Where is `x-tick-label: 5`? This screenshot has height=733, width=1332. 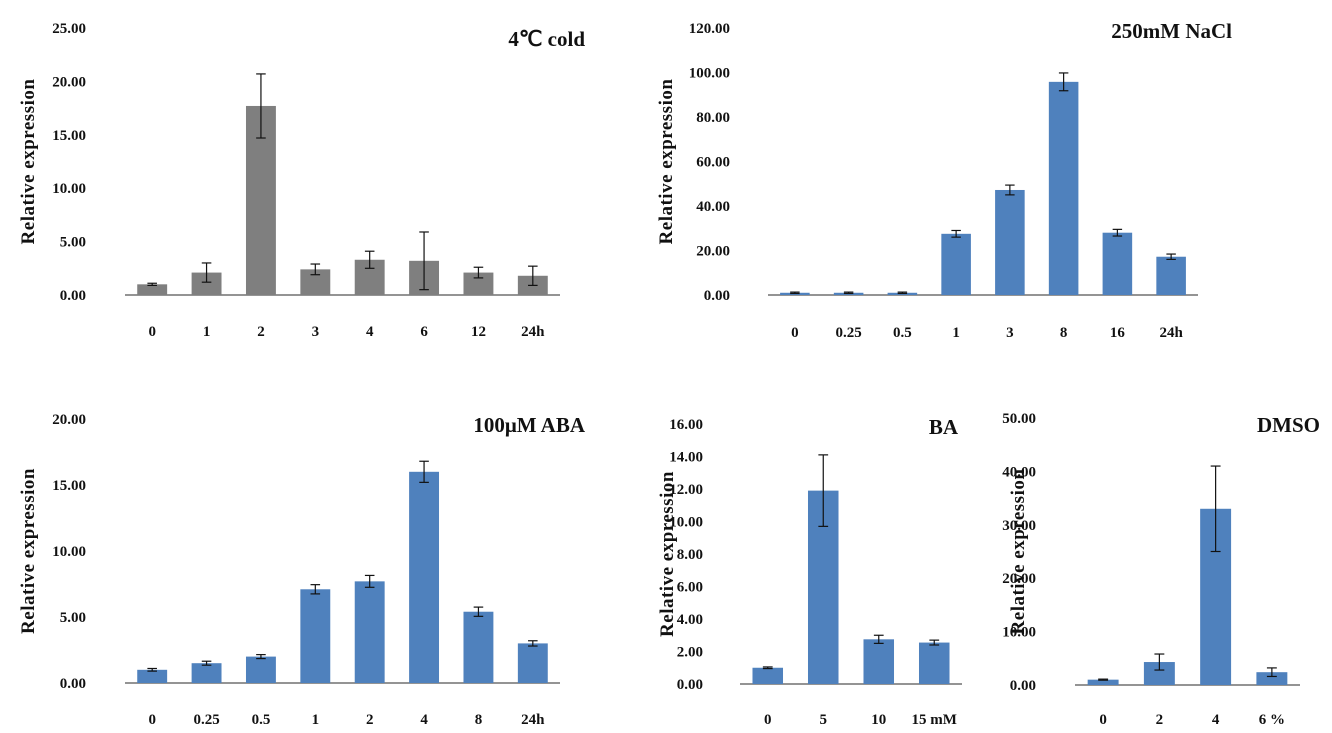 x-tick-label: 5 is located at coordinates (824, 720).